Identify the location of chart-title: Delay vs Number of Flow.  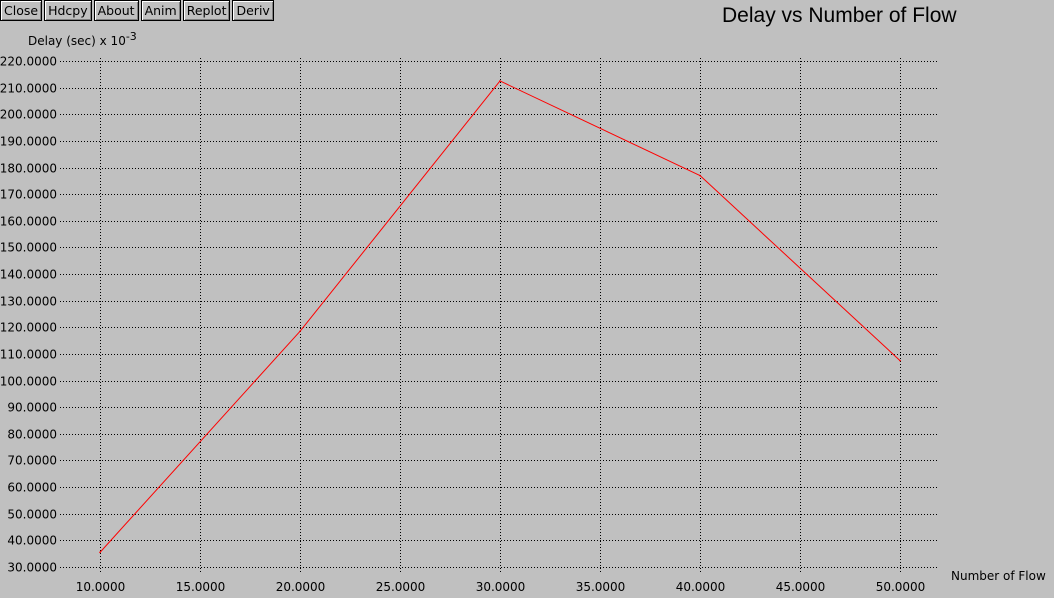
(839, 15).